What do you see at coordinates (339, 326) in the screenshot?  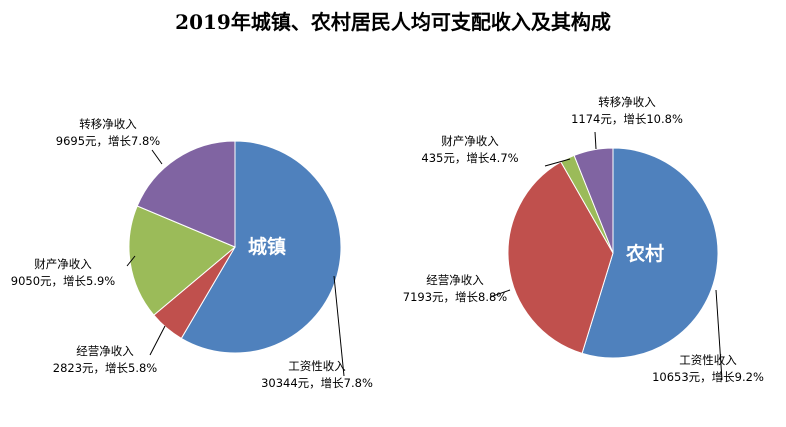 I see `urban-leader-wage-income` at bounding box center [339, 326].